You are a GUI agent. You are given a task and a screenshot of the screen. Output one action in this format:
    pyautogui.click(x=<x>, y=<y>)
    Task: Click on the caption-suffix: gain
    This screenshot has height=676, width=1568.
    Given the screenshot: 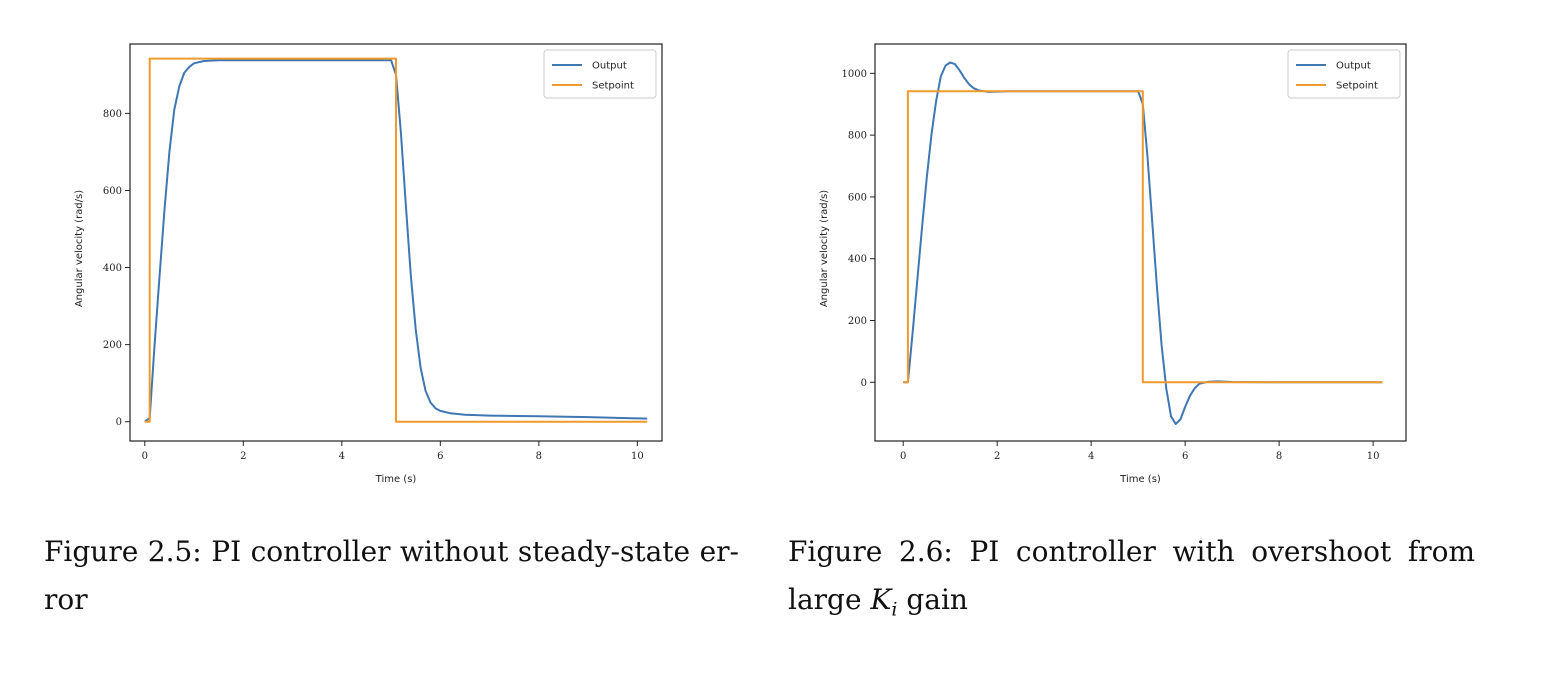 What is the action you would take?
    pyautogui.click(x=932, y=599)
    